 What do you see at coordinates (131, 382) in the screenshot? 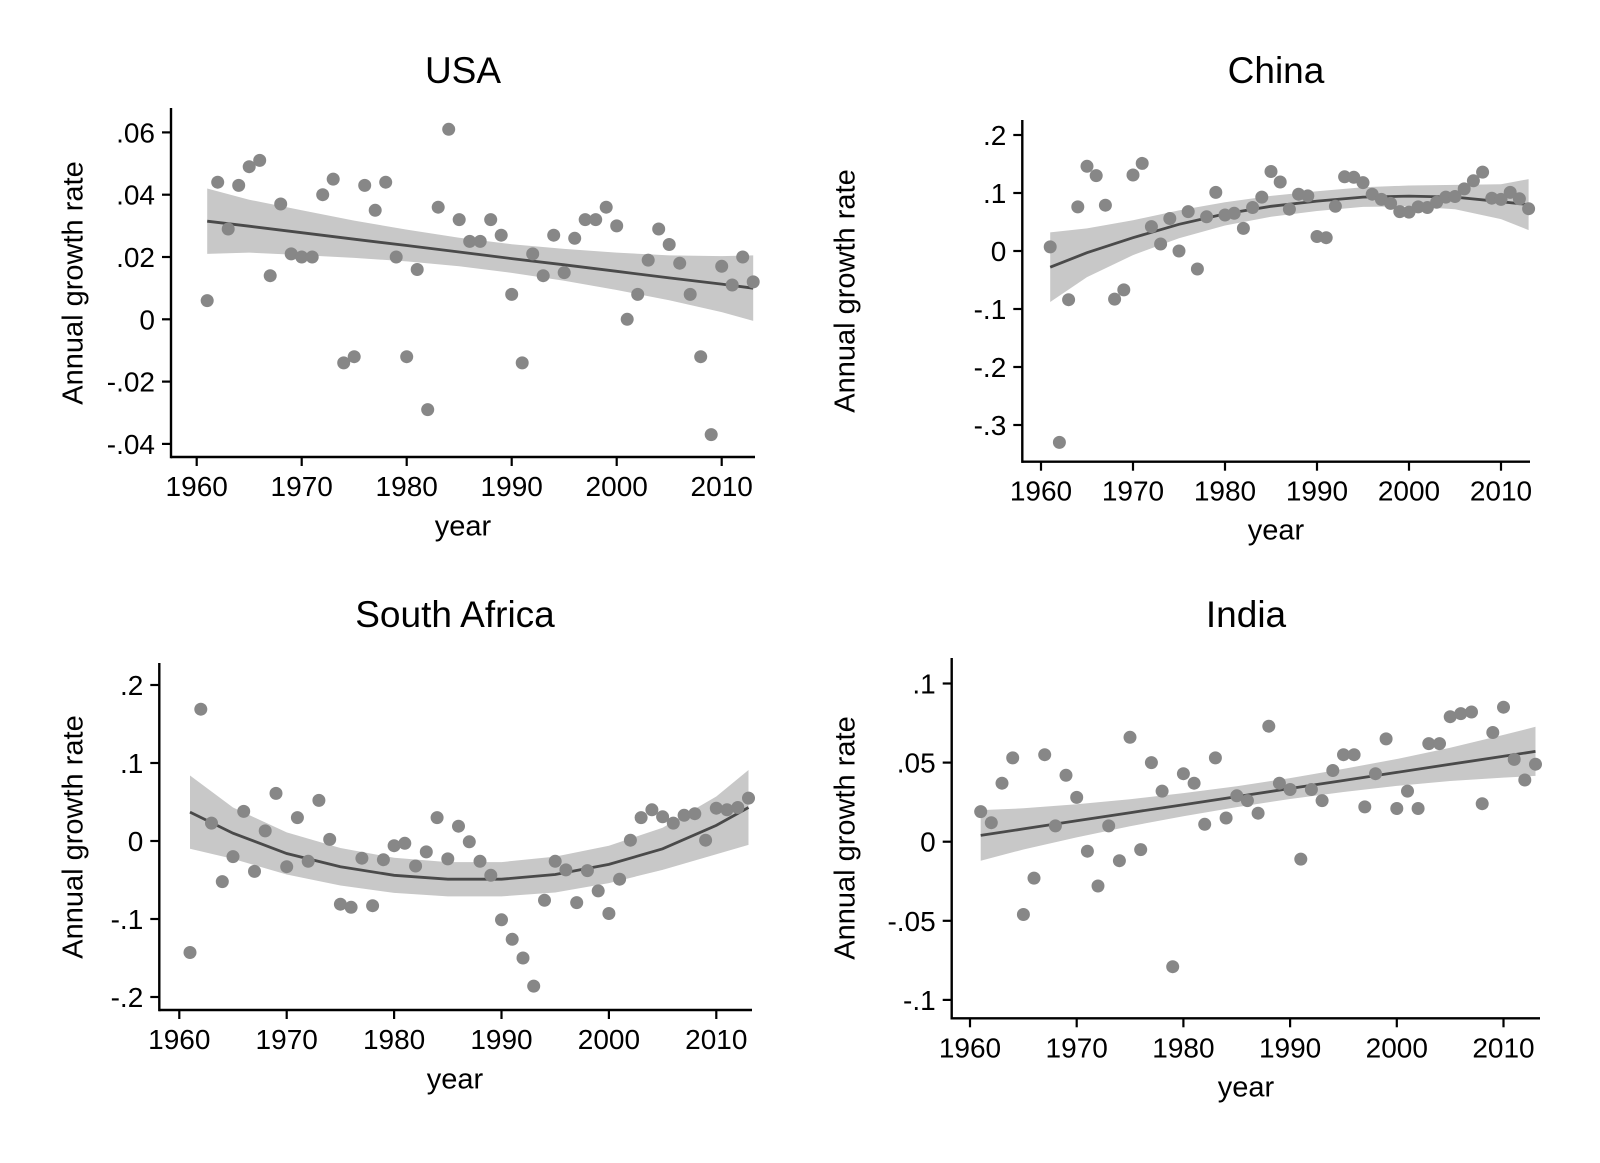
I see `y-tick-label: -.02` at bounding box center [131, 382].